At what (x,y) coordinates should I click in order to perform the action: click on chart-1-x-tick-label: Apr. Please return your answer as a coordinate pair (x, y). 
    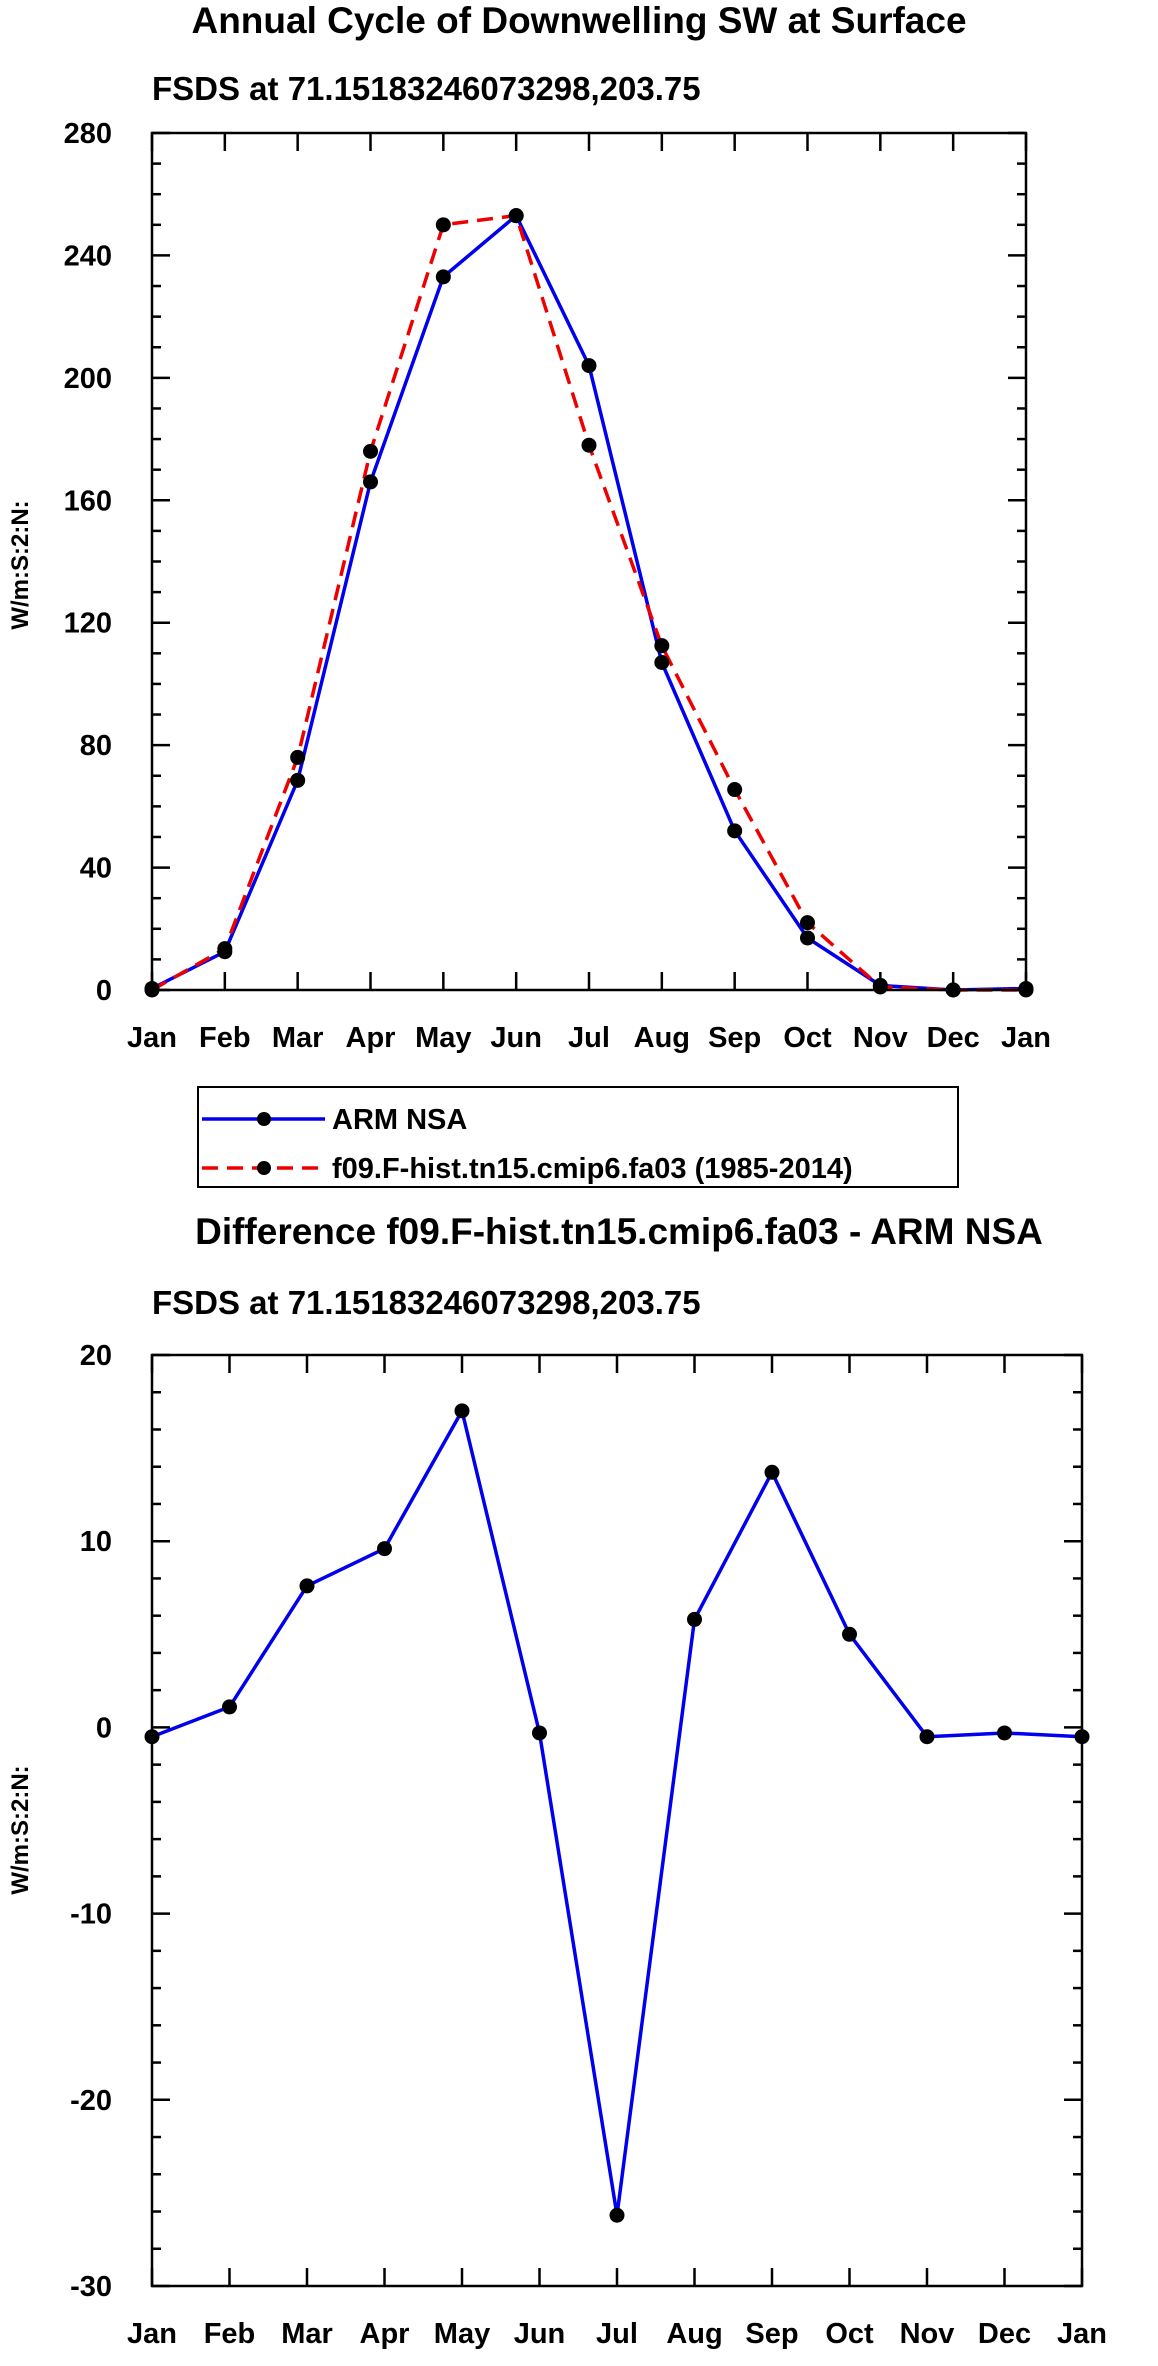
    Looking at the image, I should click on (371, 1038).